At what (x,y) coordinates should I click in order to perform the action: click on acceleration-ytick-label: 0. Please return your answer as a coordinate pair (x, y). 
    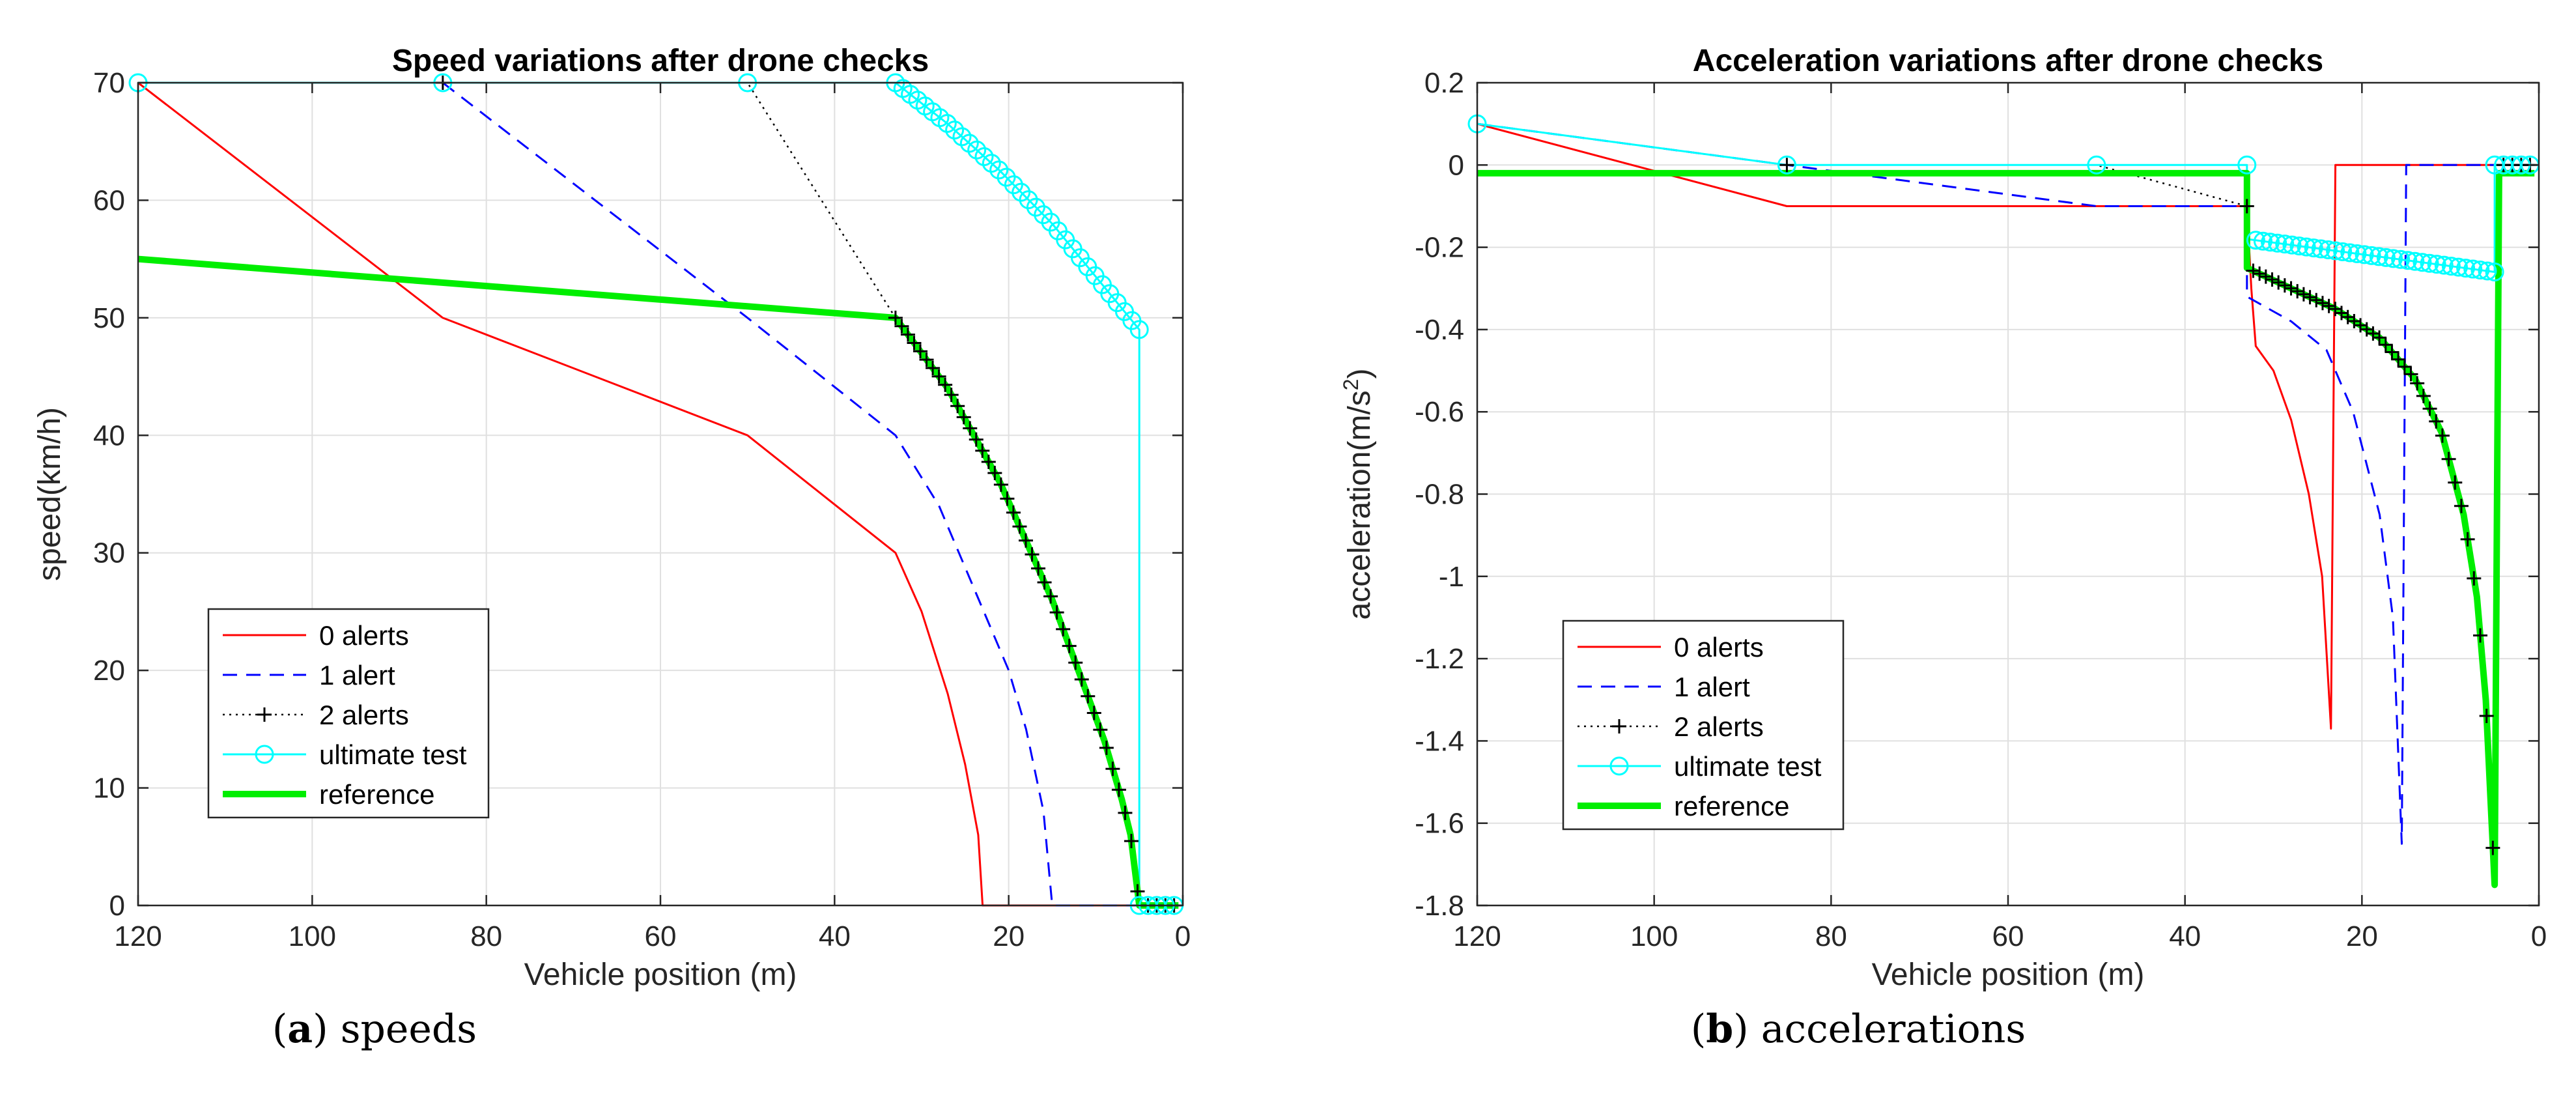
    Looking at the image, I should click on (1456, 165).